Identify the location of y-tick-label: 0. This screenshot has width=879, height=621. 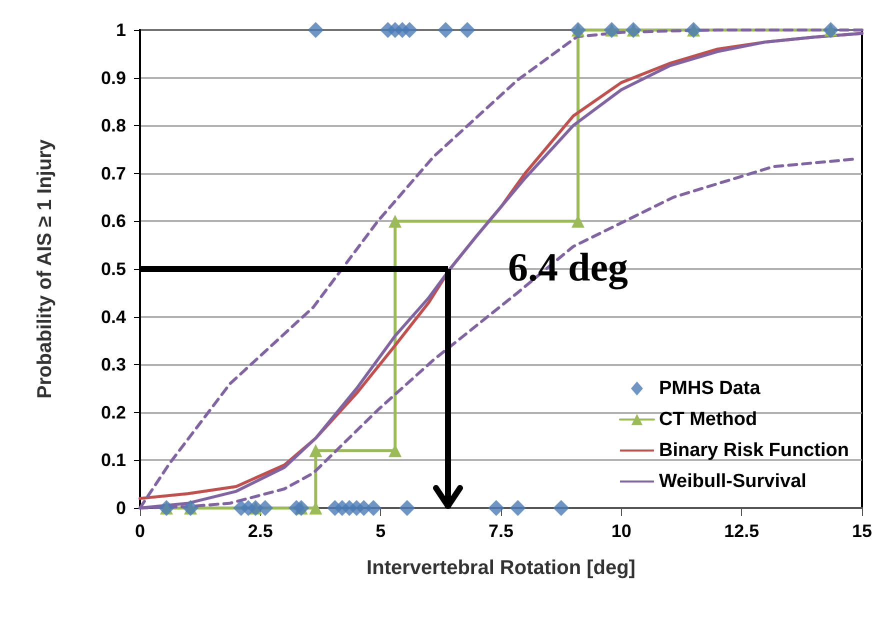
(121, 508).